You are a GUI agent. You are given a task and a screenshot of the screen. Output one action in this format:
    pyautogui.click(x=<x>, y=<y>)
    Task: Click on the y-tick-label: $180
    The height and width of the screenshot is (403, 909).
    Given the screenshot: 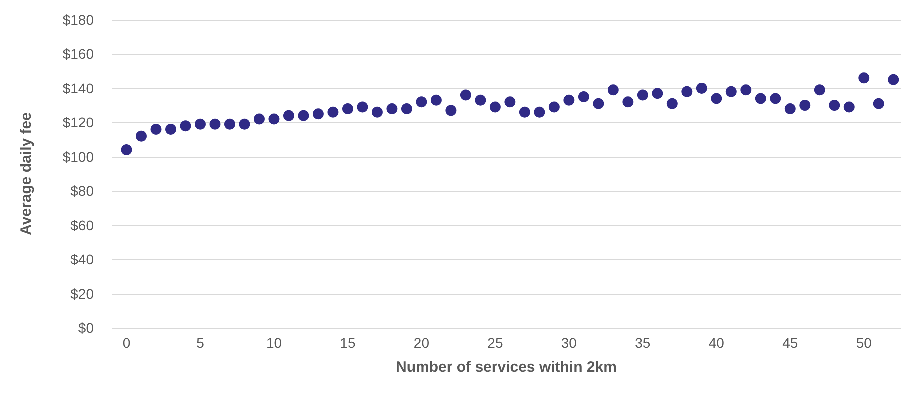 What is the action you would take?
    pyautogui.click(x=78, y=20)
    